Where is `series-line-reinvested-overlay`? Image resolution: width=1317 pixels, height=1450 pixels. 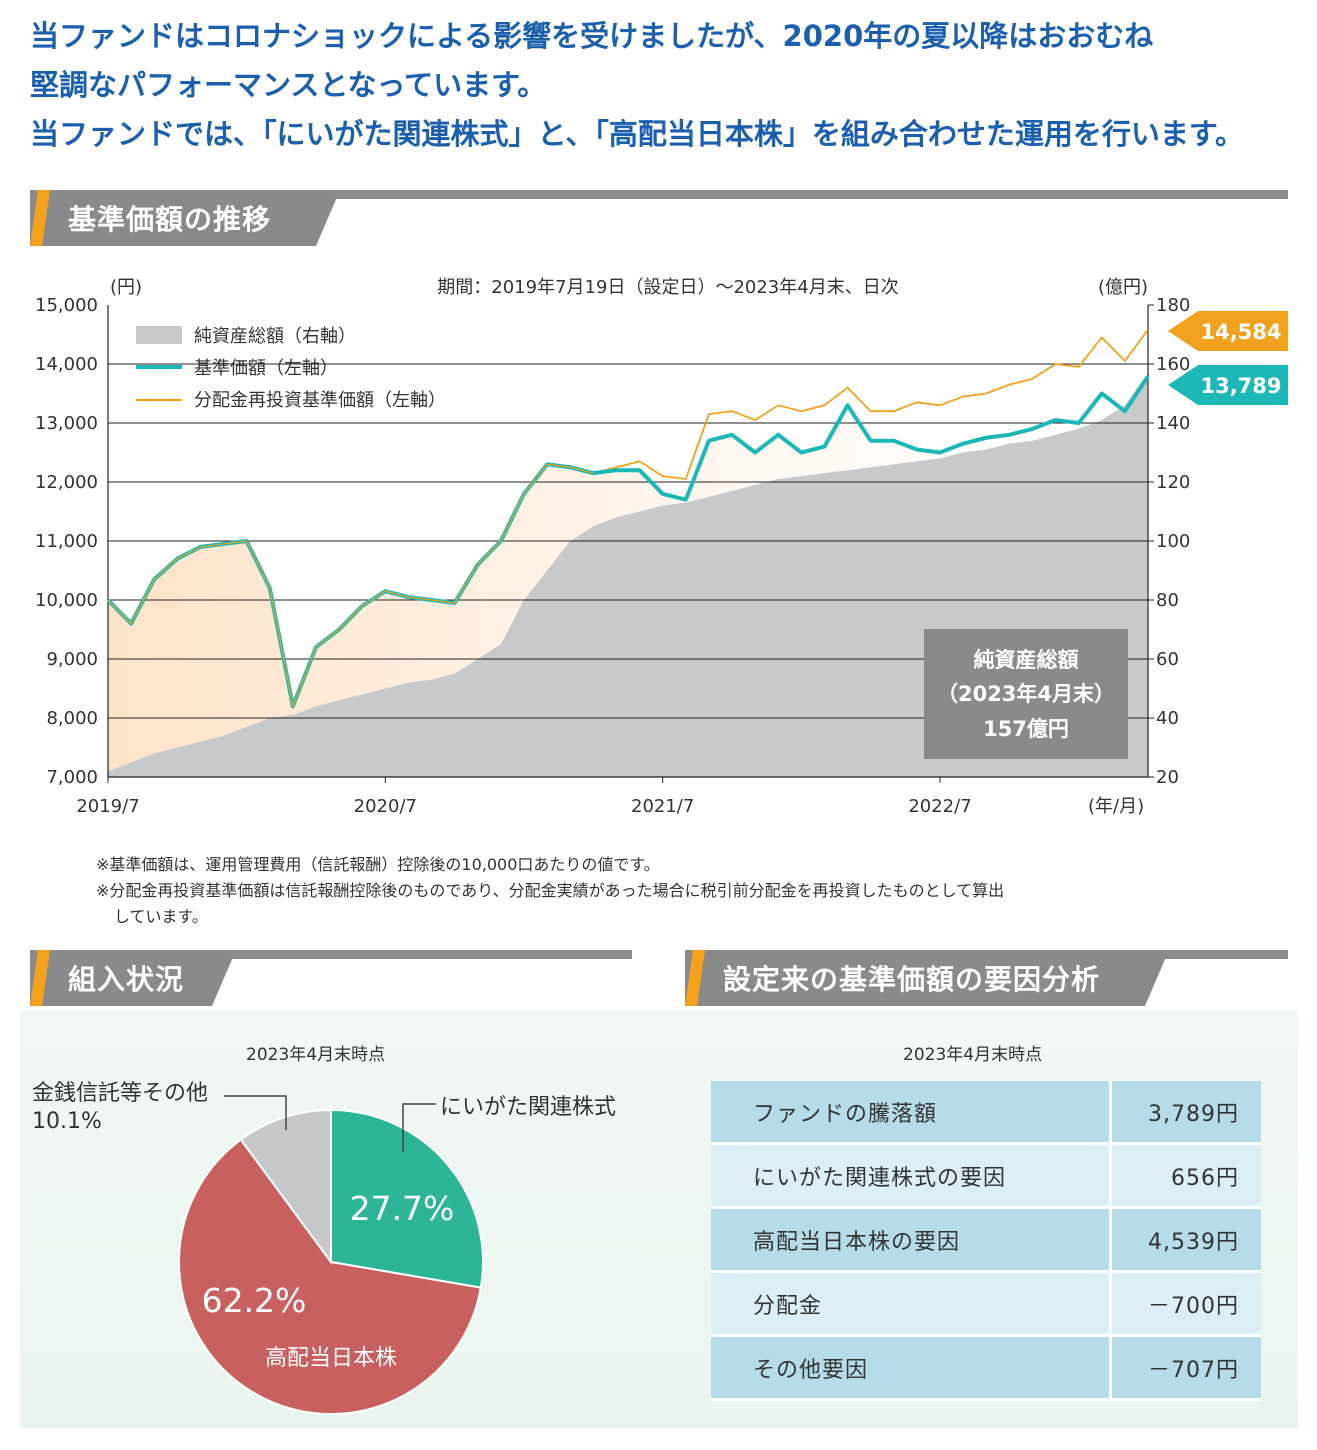
series-line-reinvested-overlay is located at coordinates (350, 586).